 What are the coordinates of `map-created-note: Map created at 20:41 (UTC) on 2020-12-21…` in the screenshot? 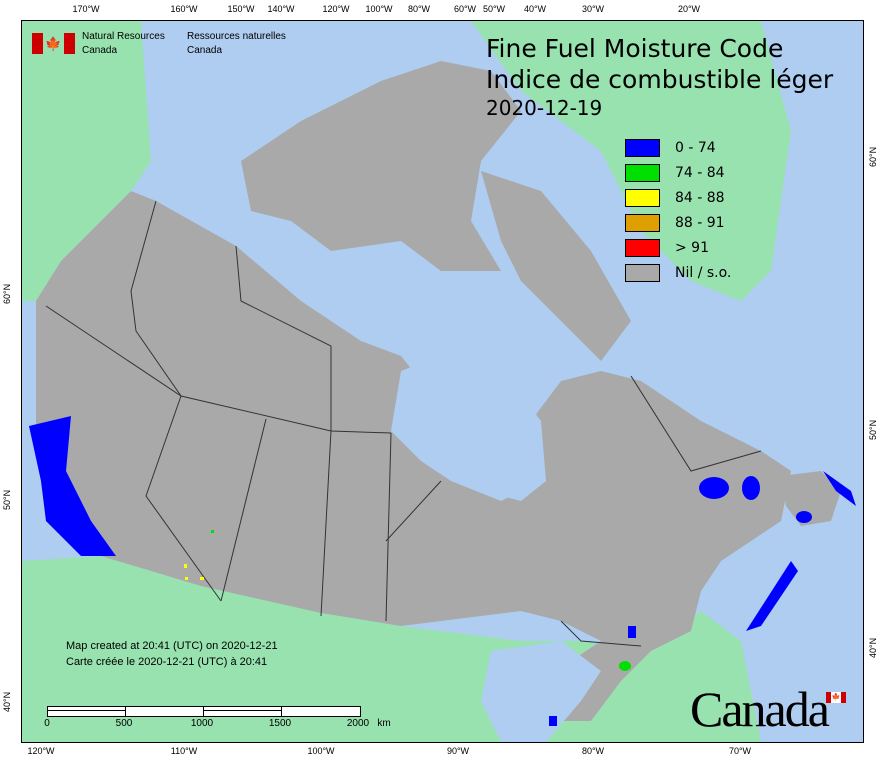 It's located at (172, 654).